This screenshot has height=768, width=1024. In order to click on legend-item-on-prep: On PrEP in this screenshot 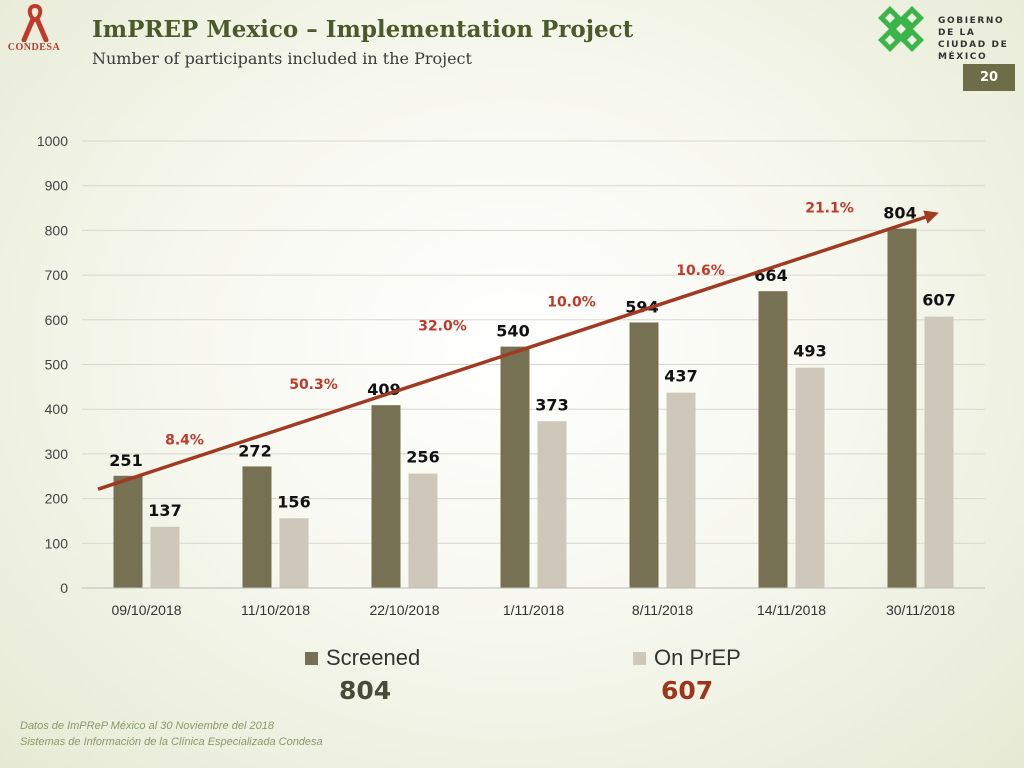, I will do `click(687, 658)`.